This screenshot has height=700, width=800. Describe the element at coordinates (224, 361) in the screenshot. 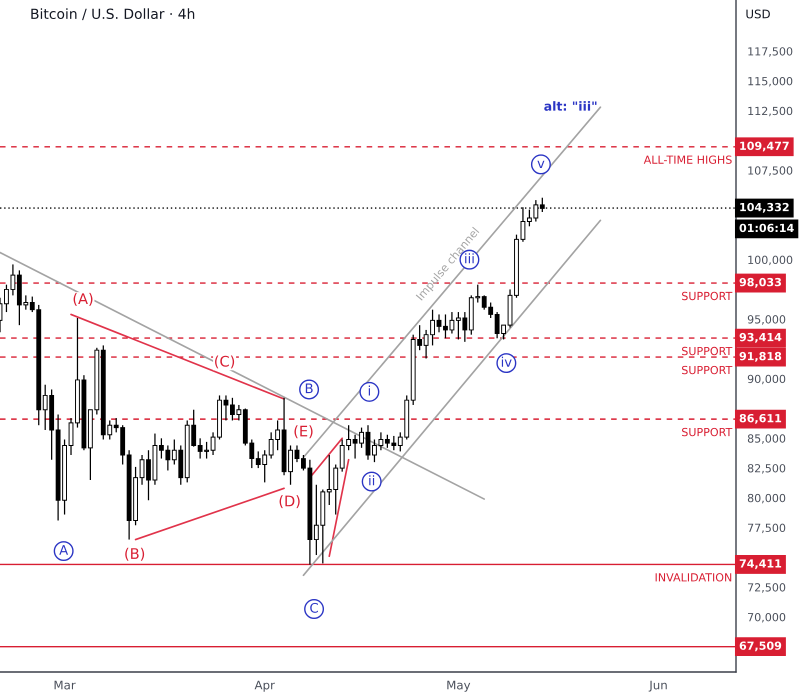

I see `annotation: (C)` at that location.